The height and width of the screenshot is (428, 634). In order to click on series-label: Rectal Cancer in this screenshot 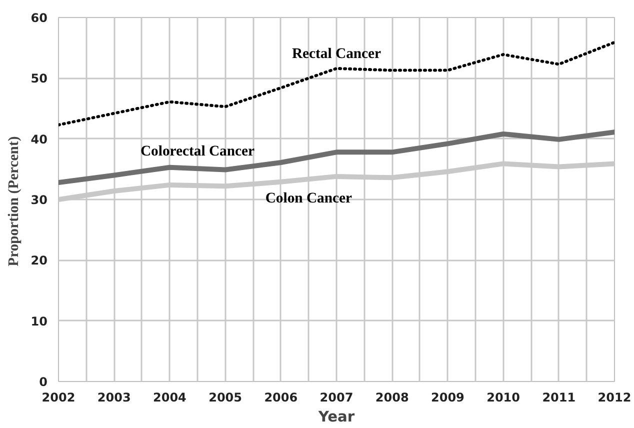, I will do `click(337, 54)`.